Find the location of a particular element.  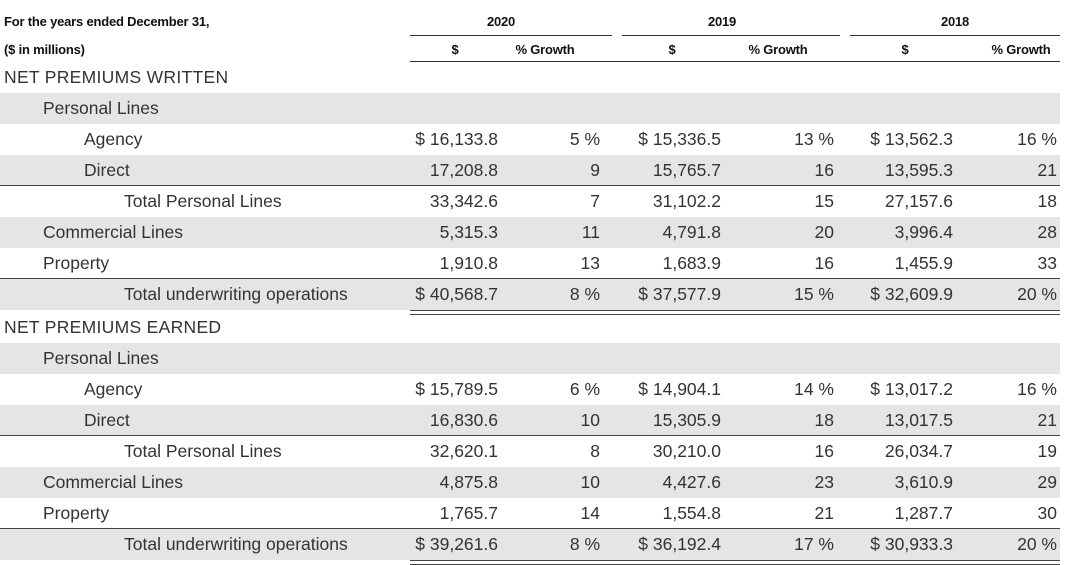

col-header-growth-2020: % Growth is located at coordinates (545, 49).